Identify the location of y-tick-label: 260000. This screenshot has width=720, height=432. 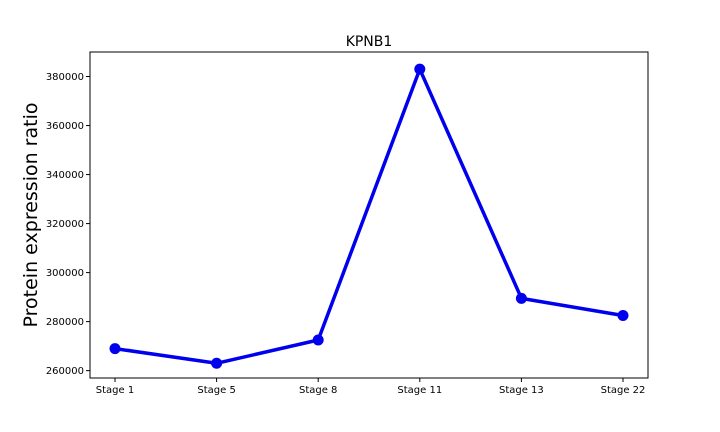
(65, 371).